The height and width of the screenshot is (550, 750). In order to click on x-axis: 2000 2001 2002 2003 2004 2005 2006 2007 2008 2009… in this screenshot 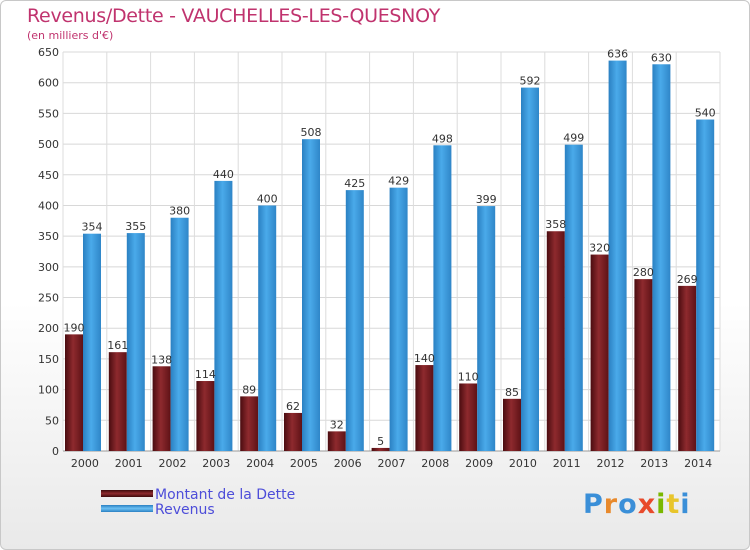, I will do `click(391, 463)`.